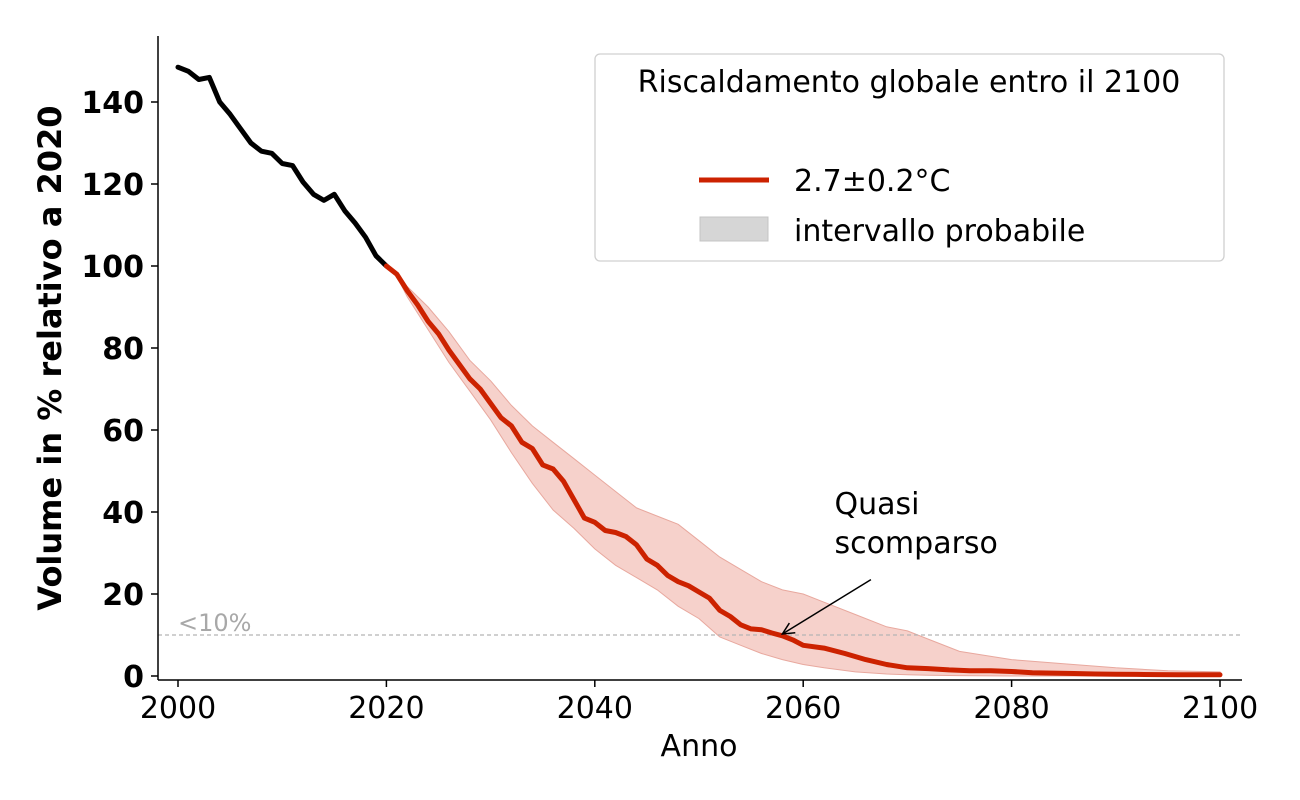 The height and width of the screenshot is (800, 1300). Describe the element at coordinates (123, 349) in the screenshot. I see `y-tick-label: 80` at that location.